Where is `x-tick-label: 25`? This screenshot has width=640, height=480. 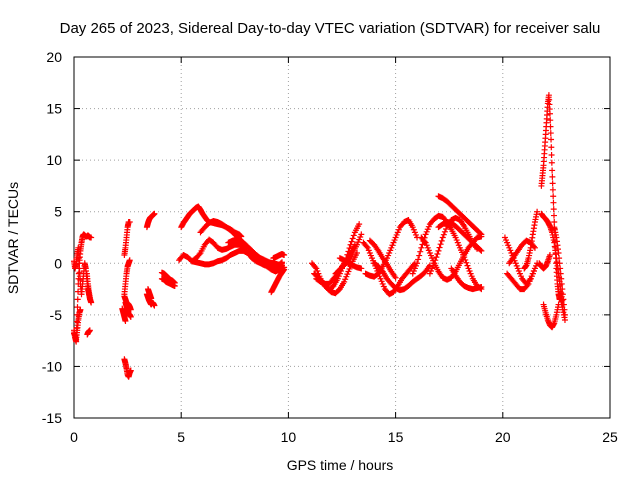
x-tick-label: 25 is located at coordinates (610, 437).